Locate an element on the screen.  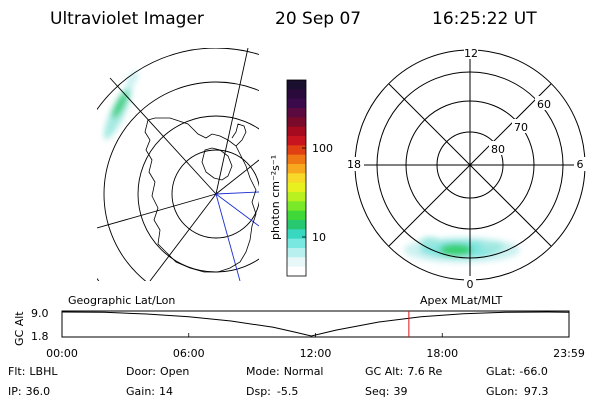
colorbar-frame is located at coordinates (296, 178).